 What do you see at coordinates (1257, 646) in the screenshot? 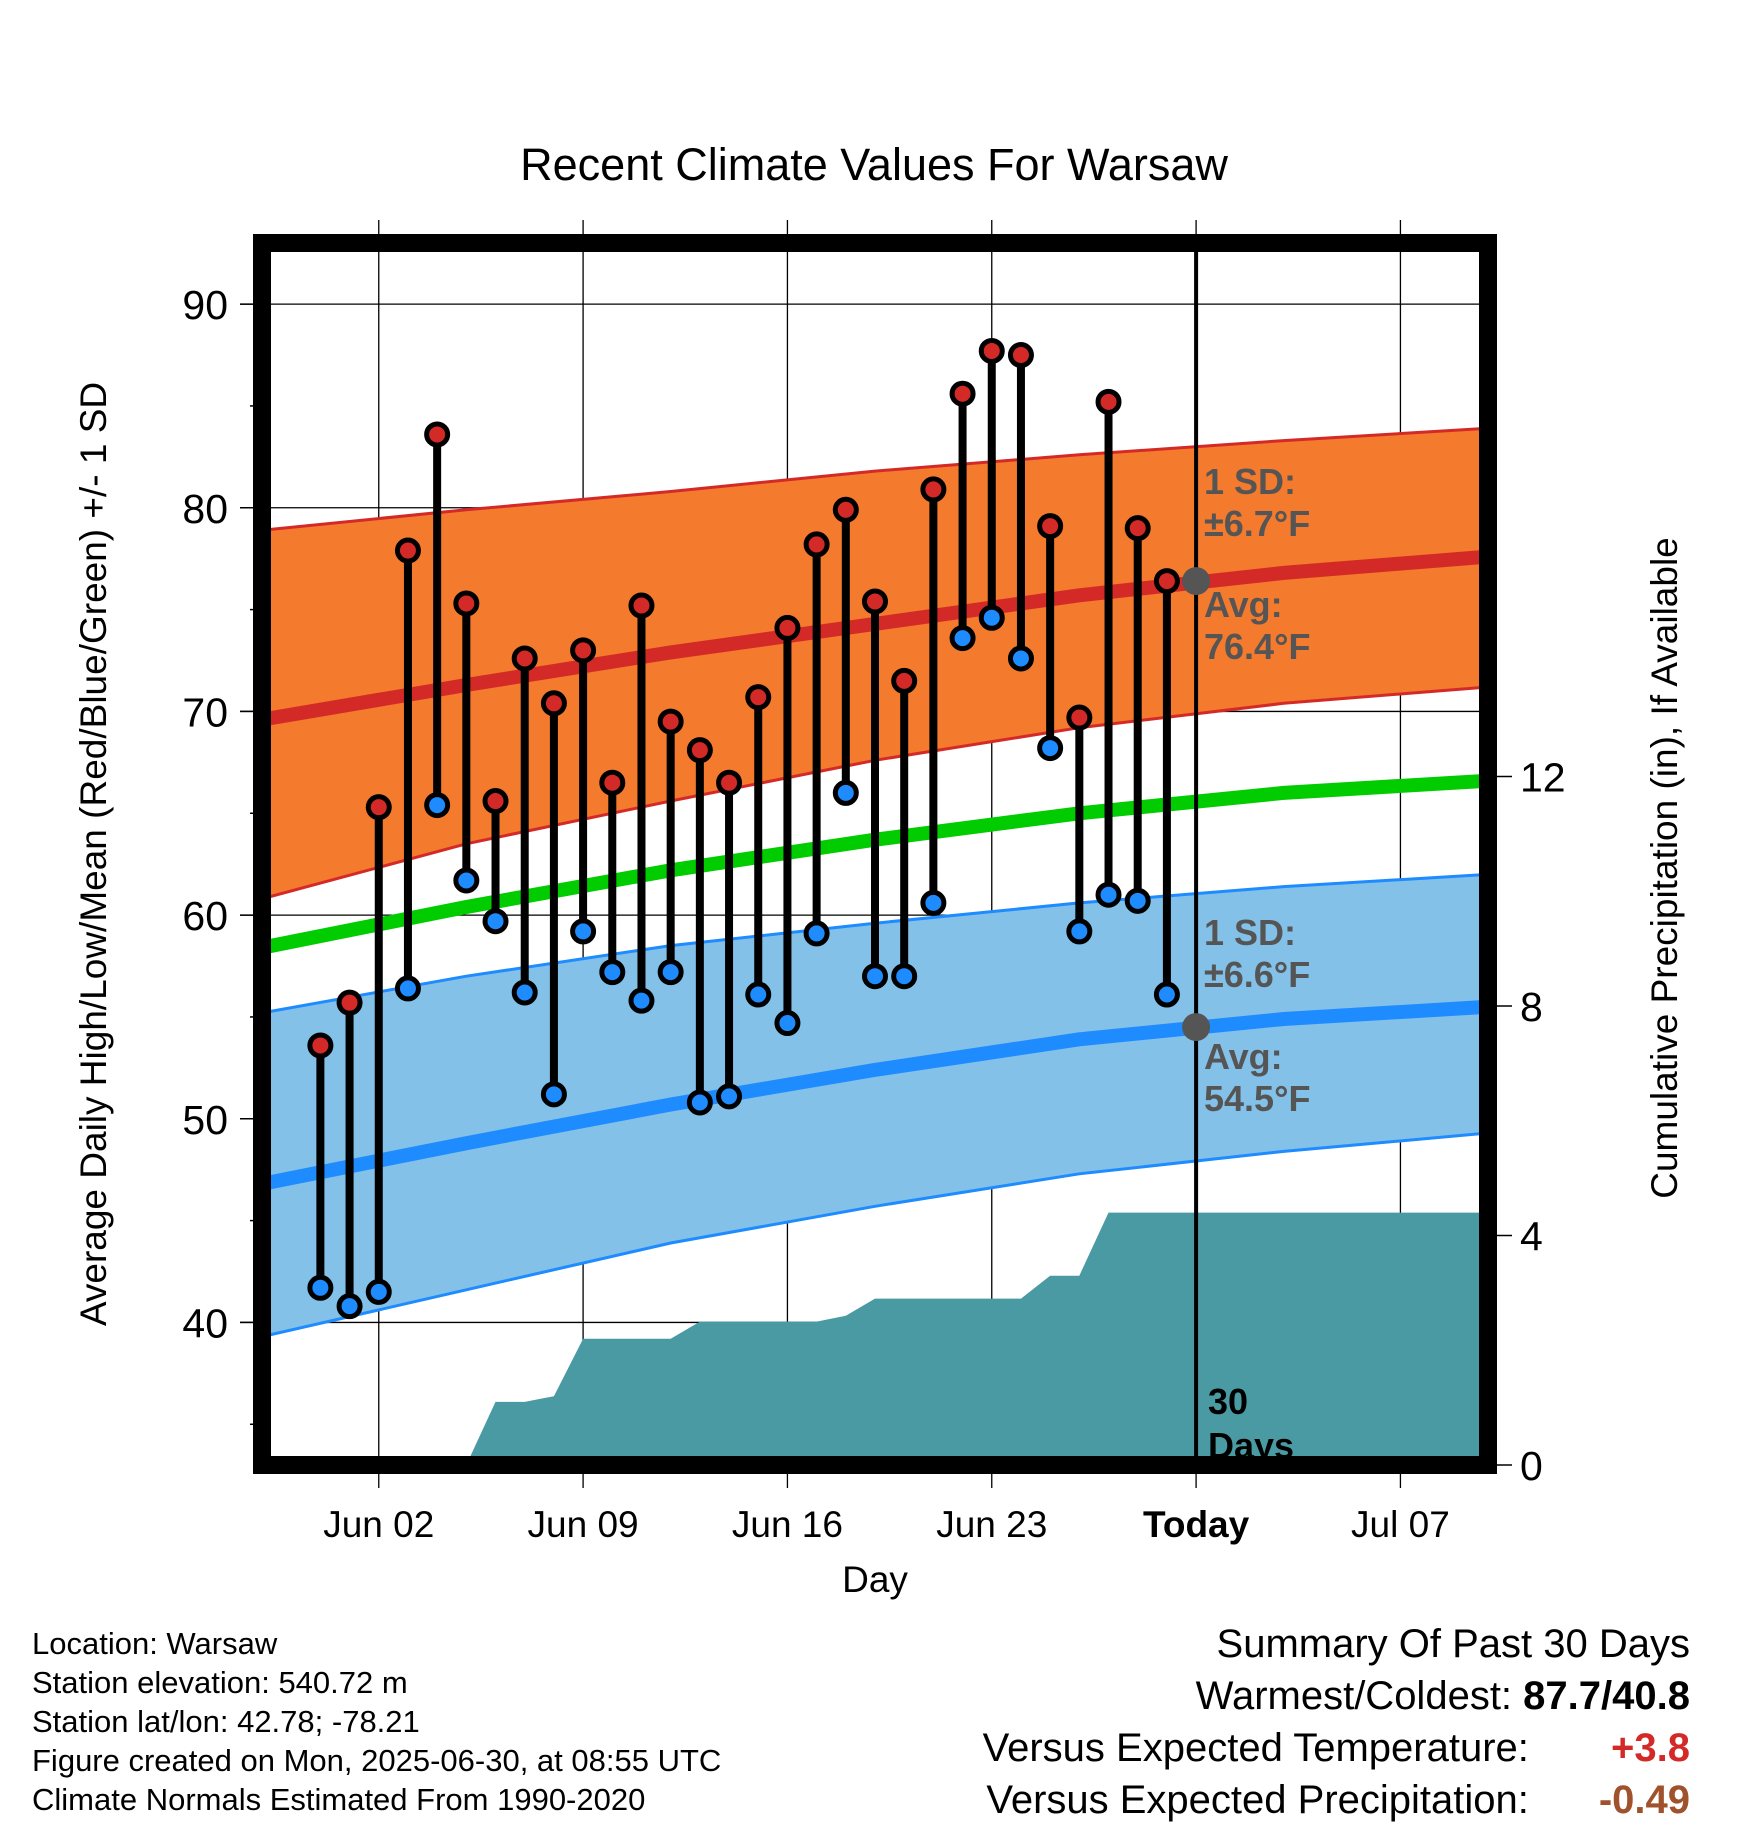
I see `high-avg-value: 76.4°F` at bounding box center [1257, 646].